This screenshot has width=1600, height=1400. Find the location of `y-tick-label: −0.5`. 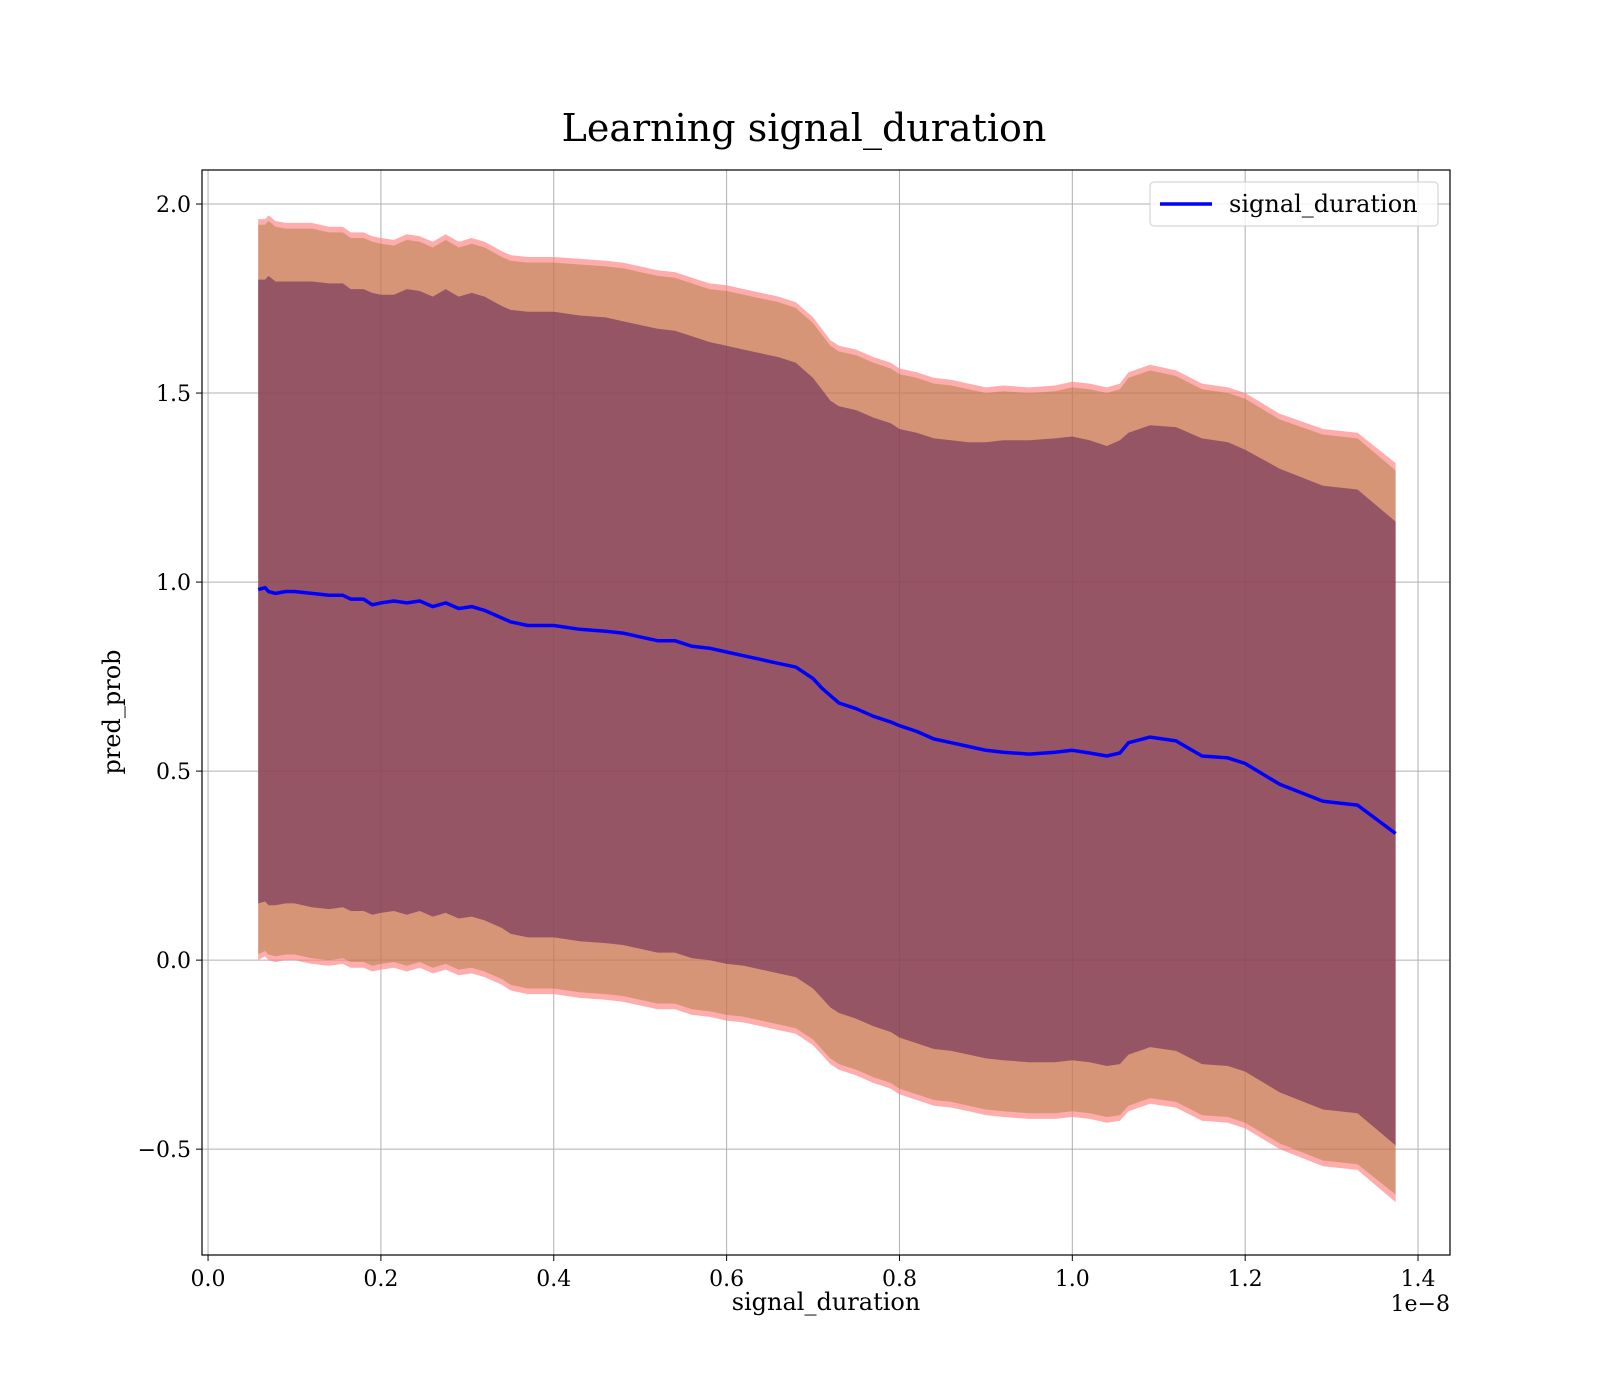

y-tick-label: −0.5 is located at coordinates (164, 1150).